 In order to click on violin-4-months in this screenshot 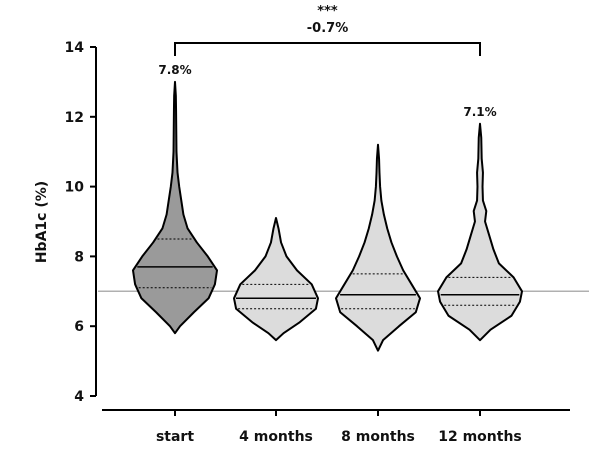, I will do `click(276, 279)`.